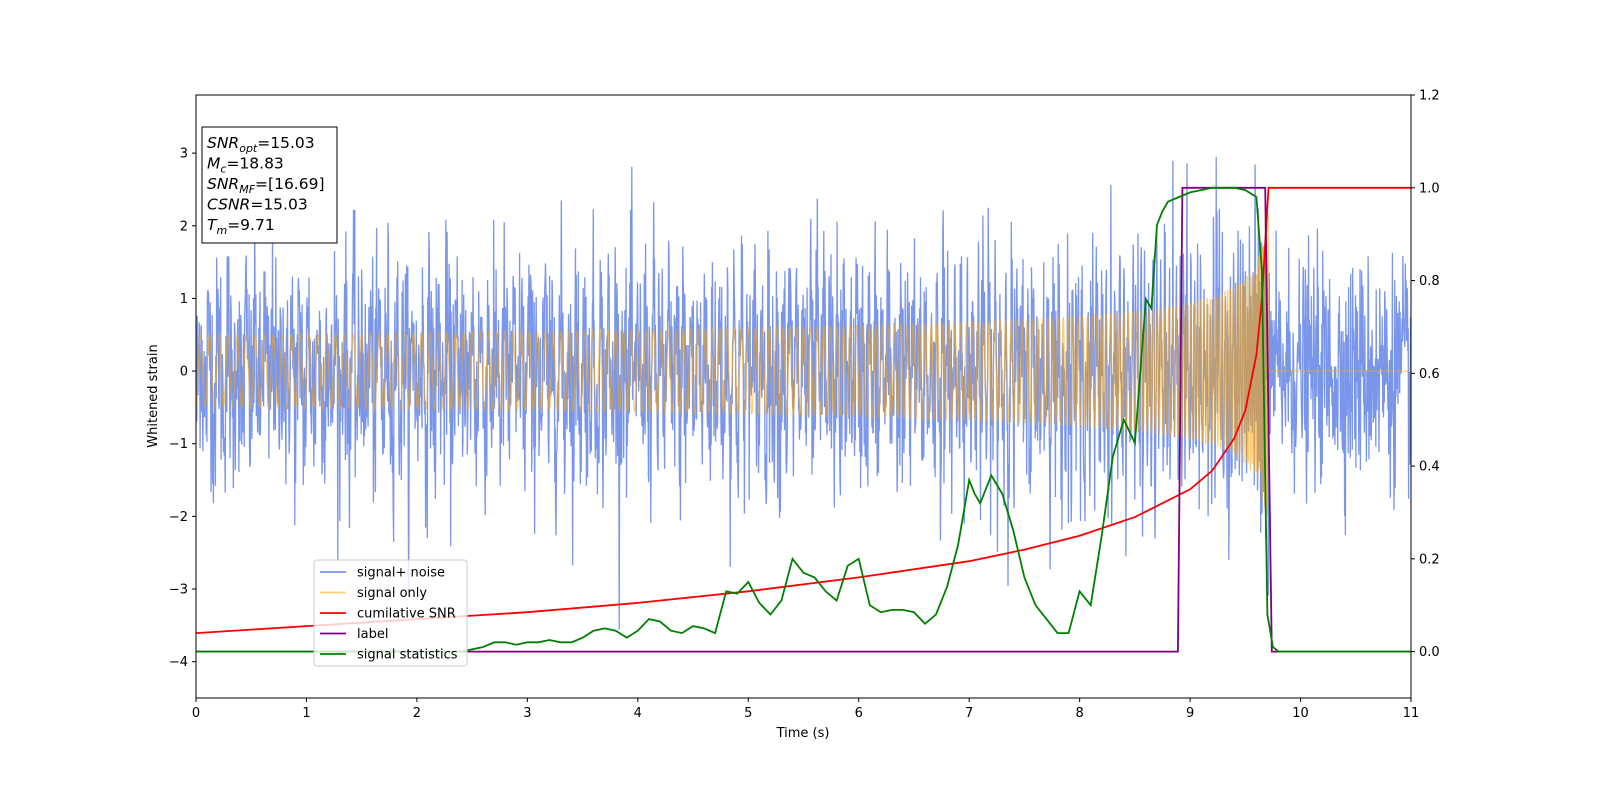  I want to click on y-left-tick-label: −2, so click(178, 517).